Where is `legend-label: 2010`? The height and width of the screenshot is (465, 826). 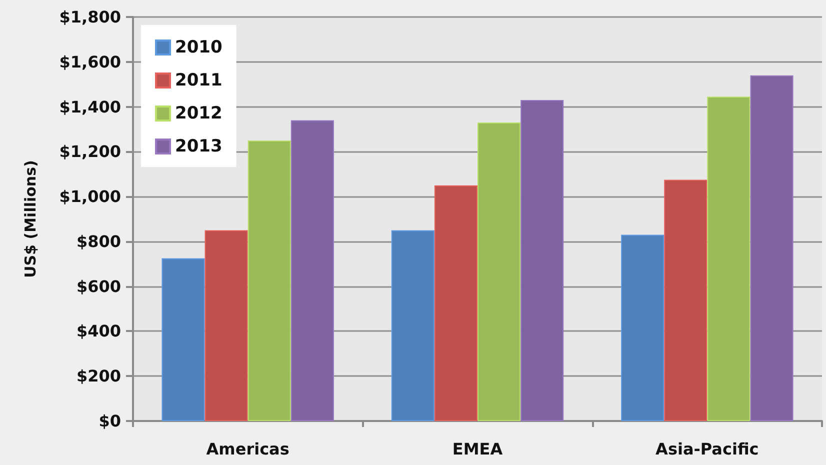
legend-label: 2010 is located at coordinates (198, 48).